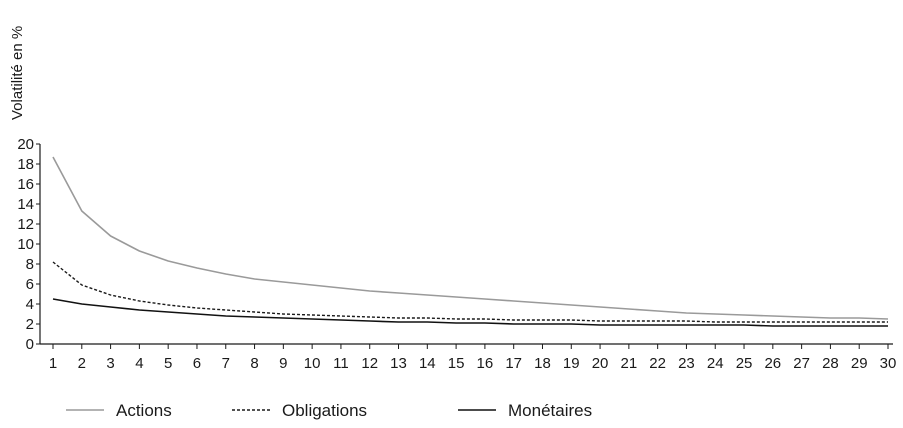 The width and height of the screenshot is (903, 428). I want to click on y-tick-label: 20, so click(25, 144).